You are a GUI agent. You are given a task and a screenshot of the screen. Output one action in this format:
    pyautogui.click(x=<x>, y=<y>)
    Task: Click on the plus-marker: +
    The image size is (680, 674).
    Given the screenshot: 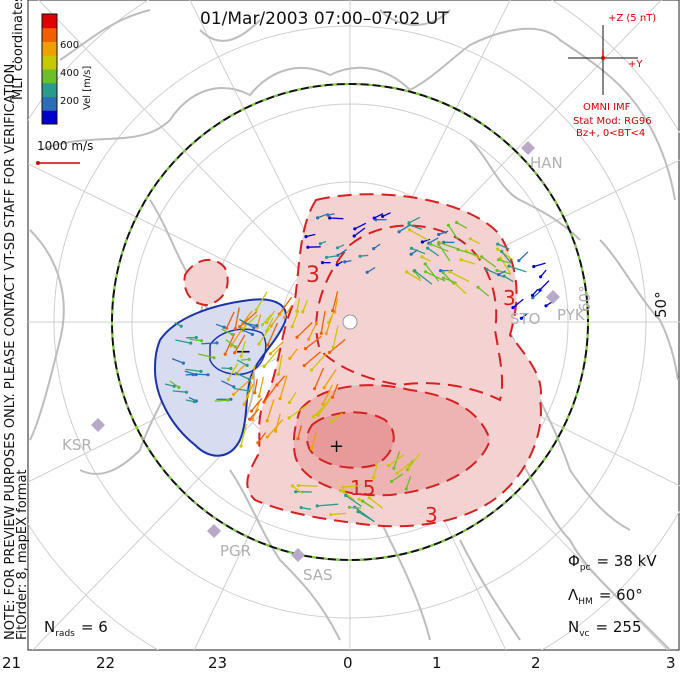 What is the action you would take?
    pyautogui.click(x=336, y=446)
    